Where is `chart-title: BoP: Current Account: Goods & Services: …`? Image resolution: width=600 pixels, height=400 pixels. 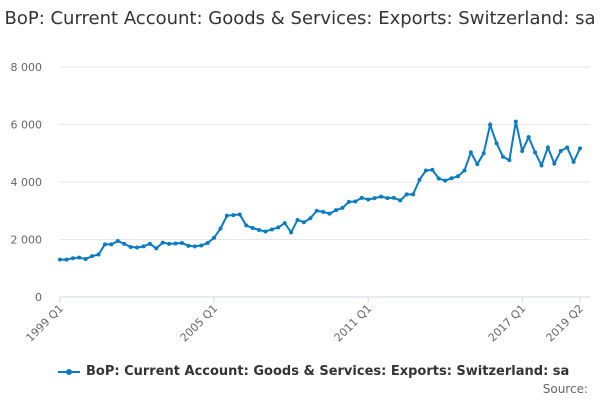
chart-title: BoP: Current Account: Goods & Services: … is located at coordinates (300, 18).